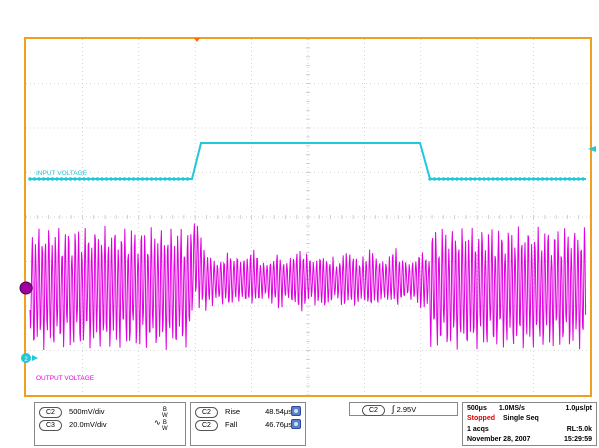  Describe the element at coordinates (296, 424) in the screenshot. I see `fall-stats-icon` at that location.